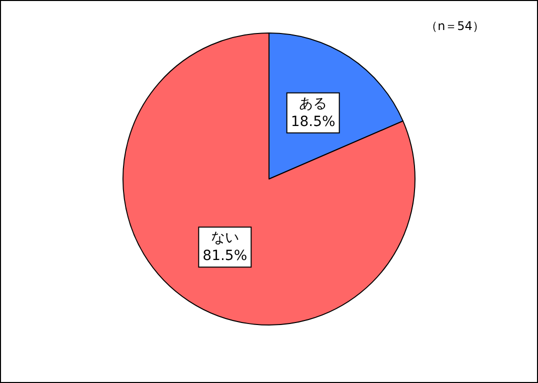 This screenshot has width=538, height=383. I want to click on data-label: 81.5%, so click(225, 256).